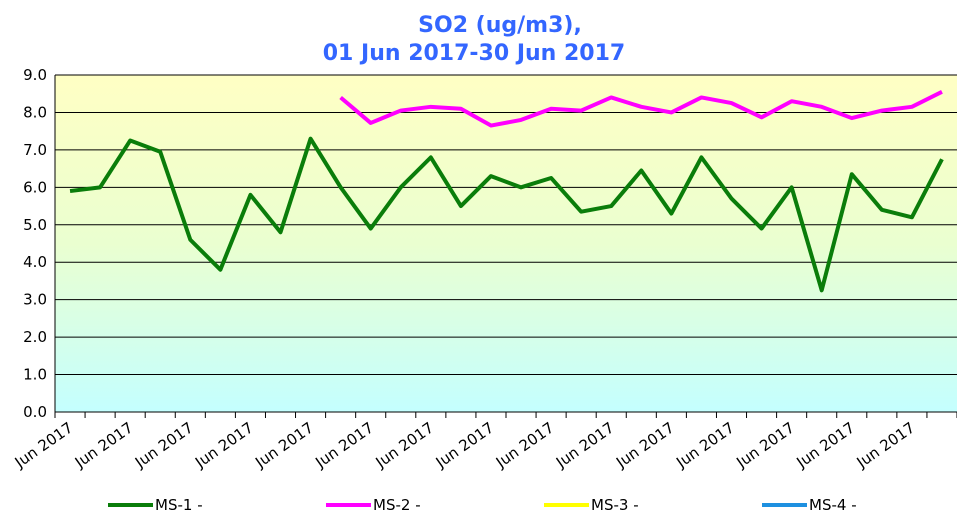 The image size is (957, 517). I want to click on y-tick-label: 5.0, so click(35, 225).